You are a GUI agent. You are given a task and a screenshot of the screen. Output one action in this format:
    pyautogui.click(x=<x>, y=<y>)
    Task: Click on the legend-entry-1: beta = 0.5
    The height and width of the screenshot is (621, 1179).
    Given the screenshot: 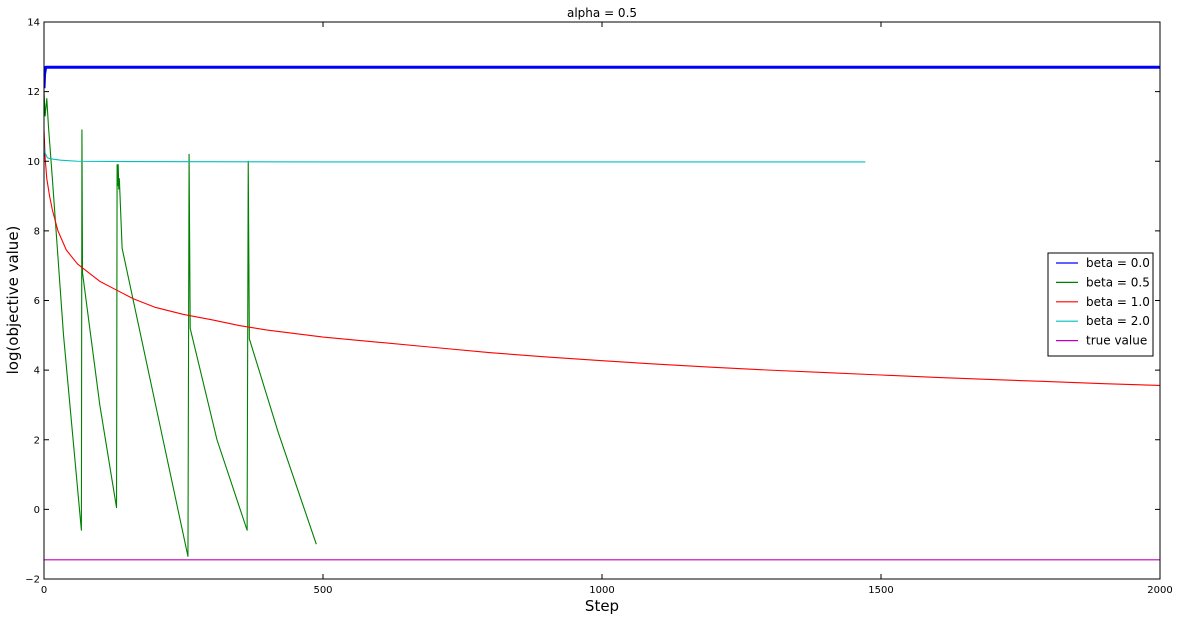 What is the action you would take?
    pyautogui.click(x=1118, y=282)
    